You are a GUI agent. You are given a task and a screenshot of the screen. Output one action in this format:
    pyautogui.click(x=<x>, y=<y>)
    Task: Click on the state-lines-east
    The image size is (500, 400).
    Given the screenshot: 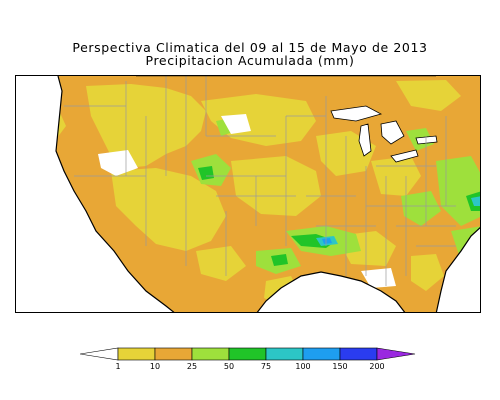 What is the action you would take?
    pyautogui.click(x=411, y=201)
    